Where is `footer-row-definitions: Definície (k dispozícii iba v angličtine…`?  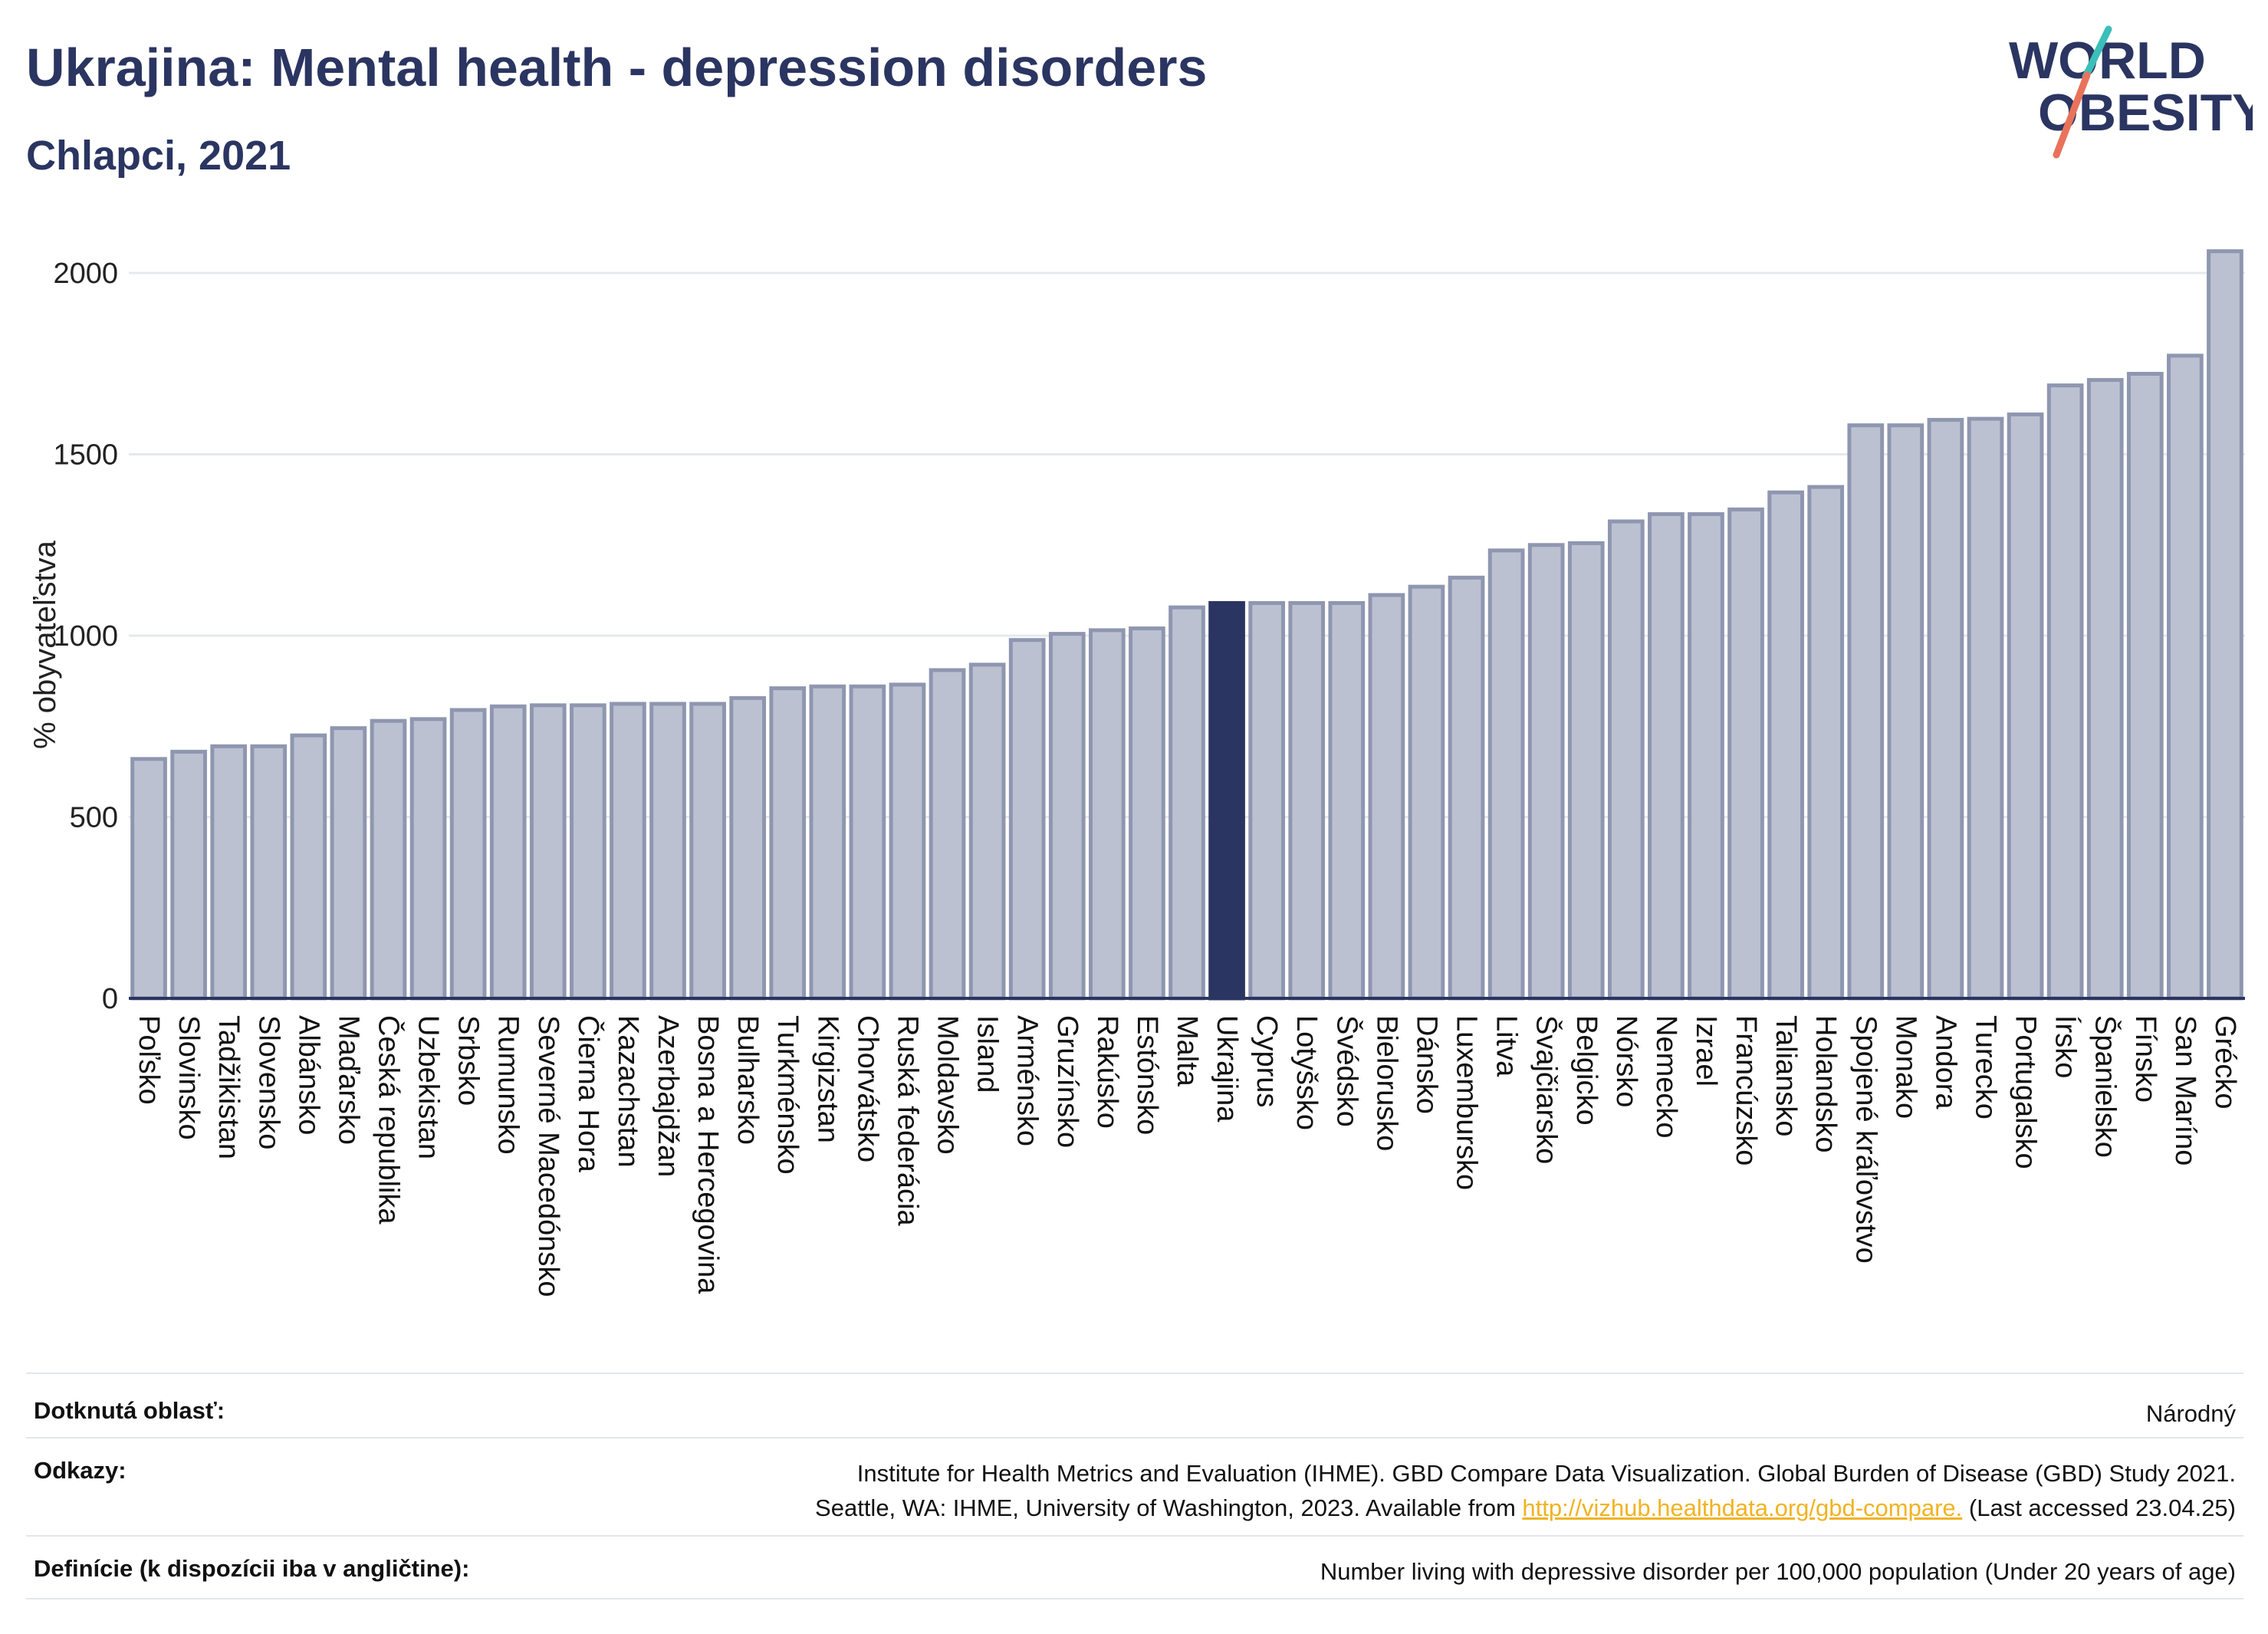
footer-row-definitions: Definície (k dispozícii iba v angličtine… is located at coordinates (1134, 1567).